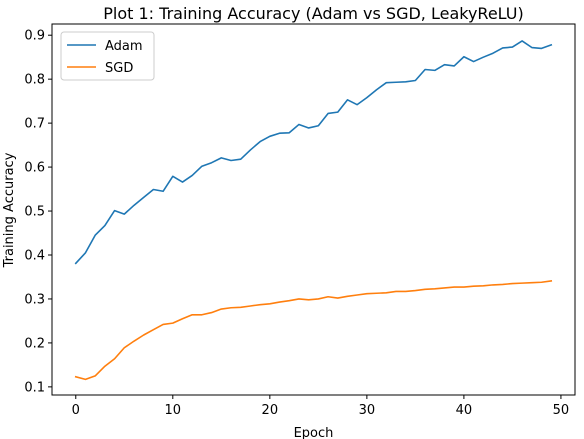 The width and height of the screenshot is (584, 439). What do you see at coordinates (34, 212) in the screenshot?
I see `y-tick-label: 0.5` at bounding box center [34, 212].